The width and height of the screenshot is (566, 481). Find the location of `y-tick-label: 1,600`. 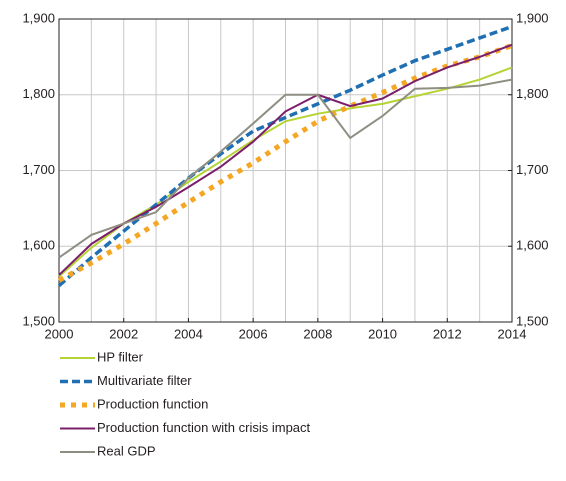

y-tick-label: 1,600 is located at coordinates (38, 245).